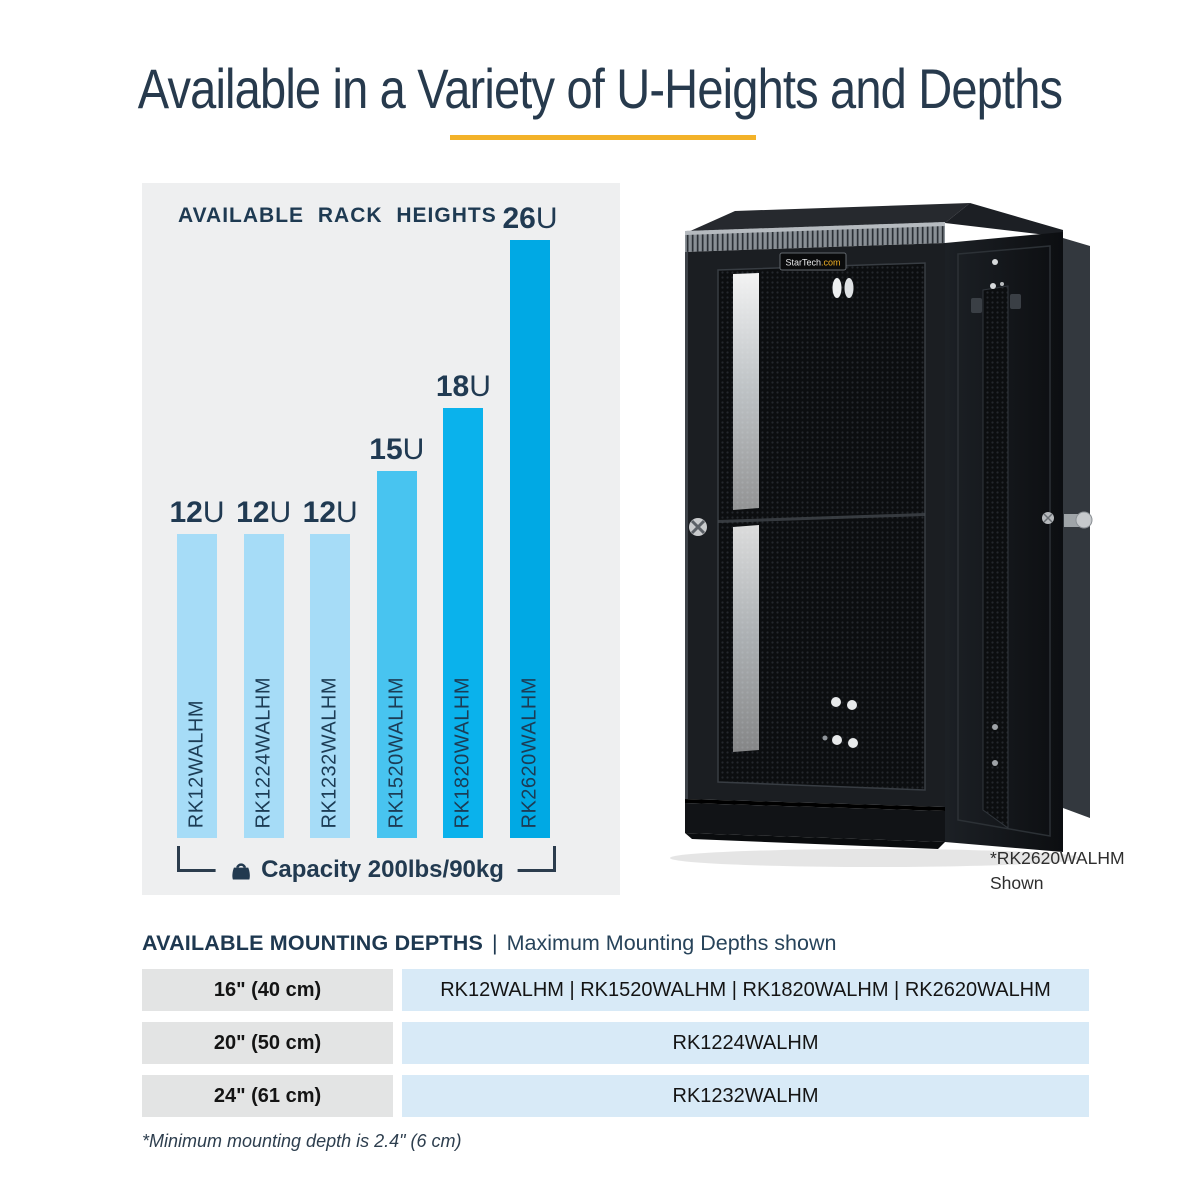  Describe the element at coordinates (1076, 528) in the screenshot. I see `wall-bracket-rail` at that location.